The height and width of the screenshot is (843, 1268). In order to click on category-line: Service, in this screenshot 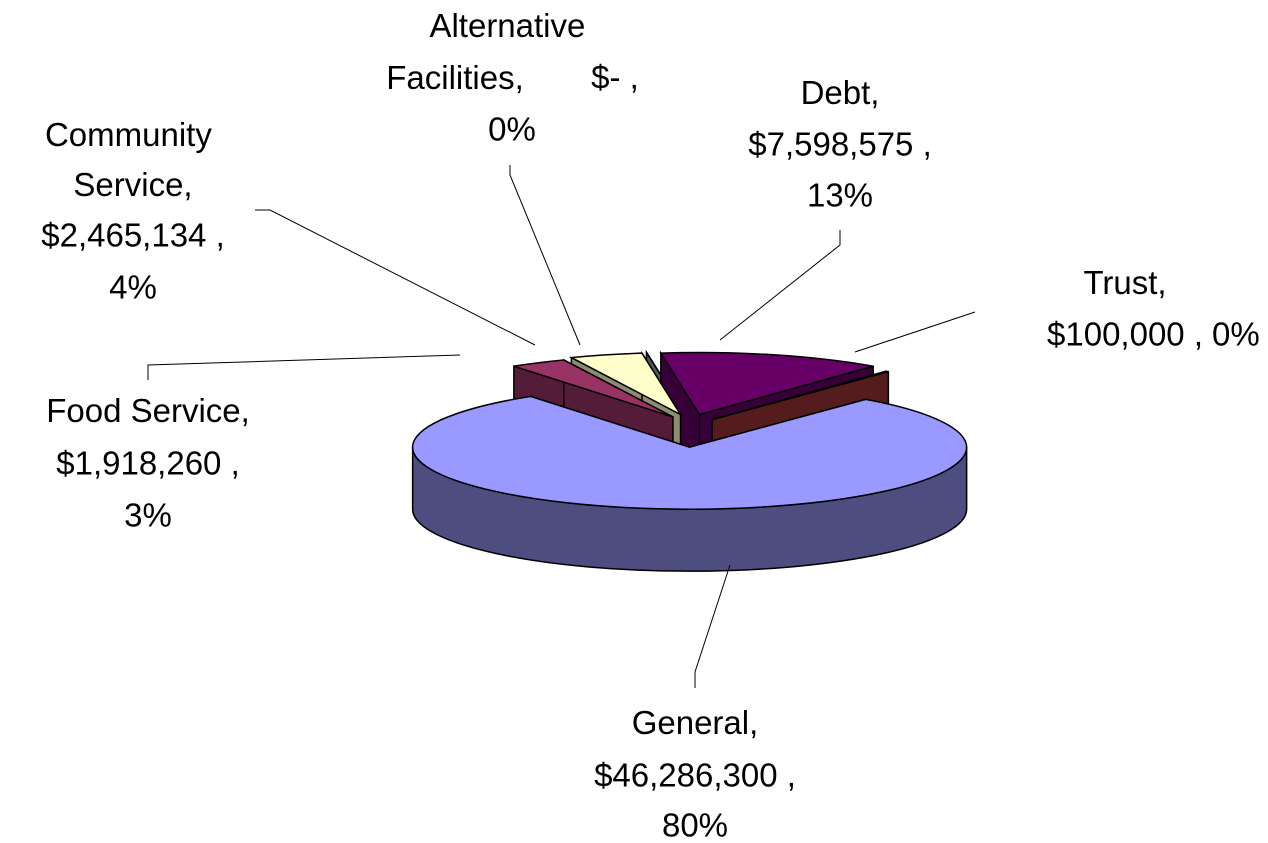, I will do `click(132, 184)`.